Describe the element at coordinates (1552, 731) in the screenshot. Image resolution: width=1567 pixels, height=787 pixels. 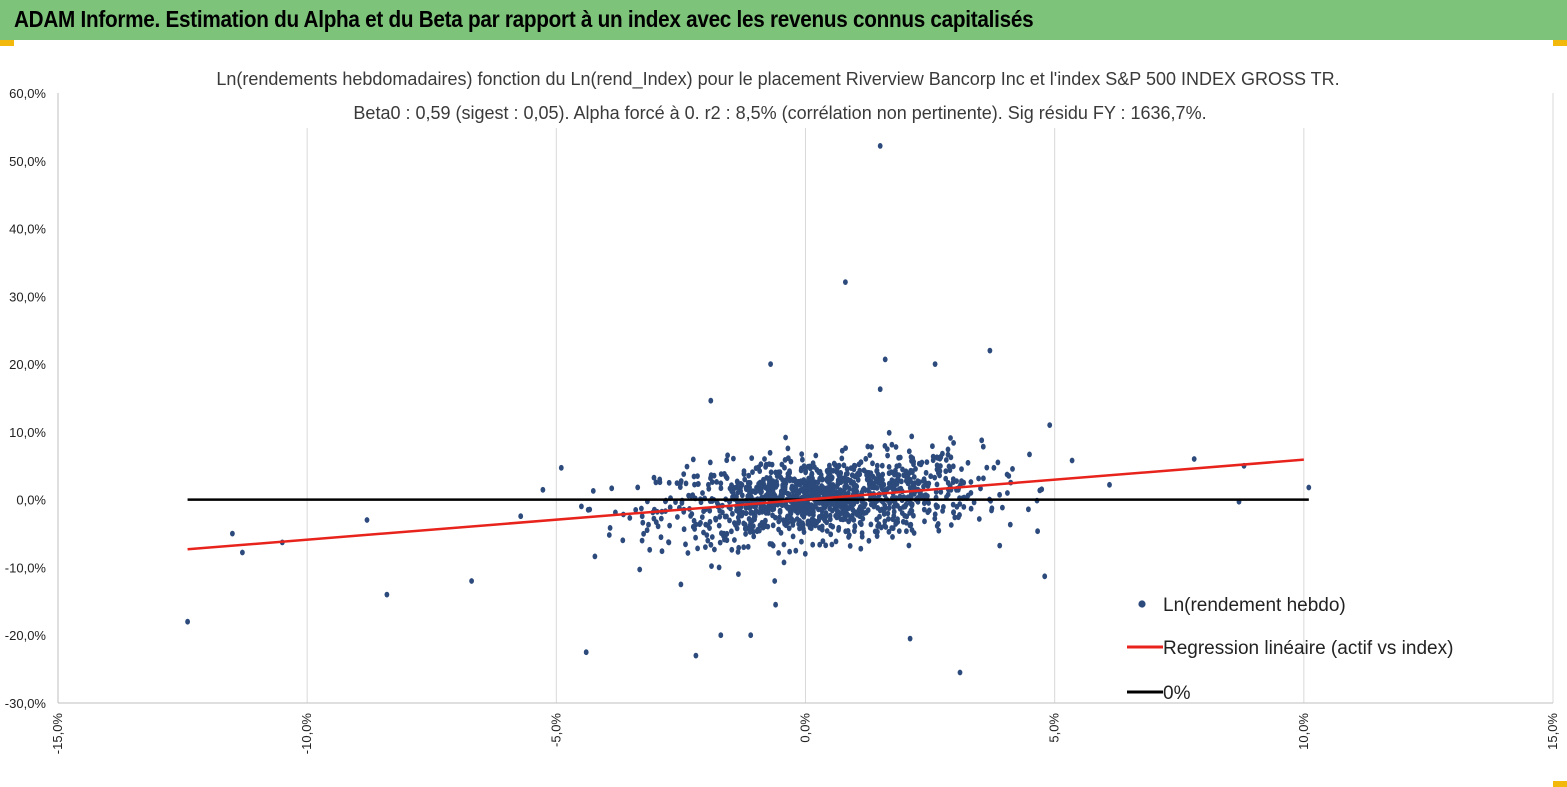
I see `x-tick-label: 15,0%` at that location.